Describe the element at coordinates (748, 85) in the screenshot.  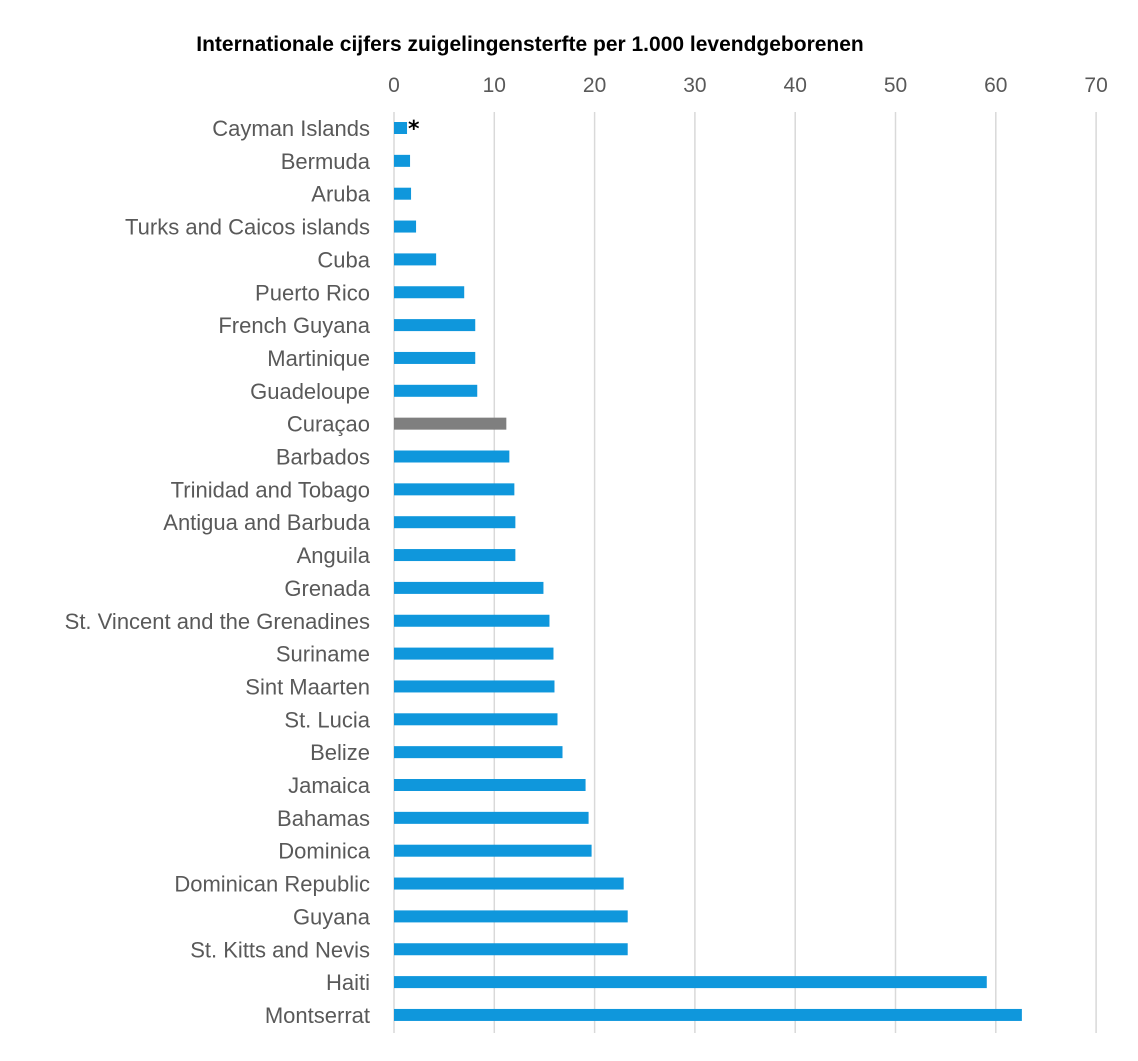
I see `x-axis-ticks: 0 10 20 30 40 50 60 70` at that location.